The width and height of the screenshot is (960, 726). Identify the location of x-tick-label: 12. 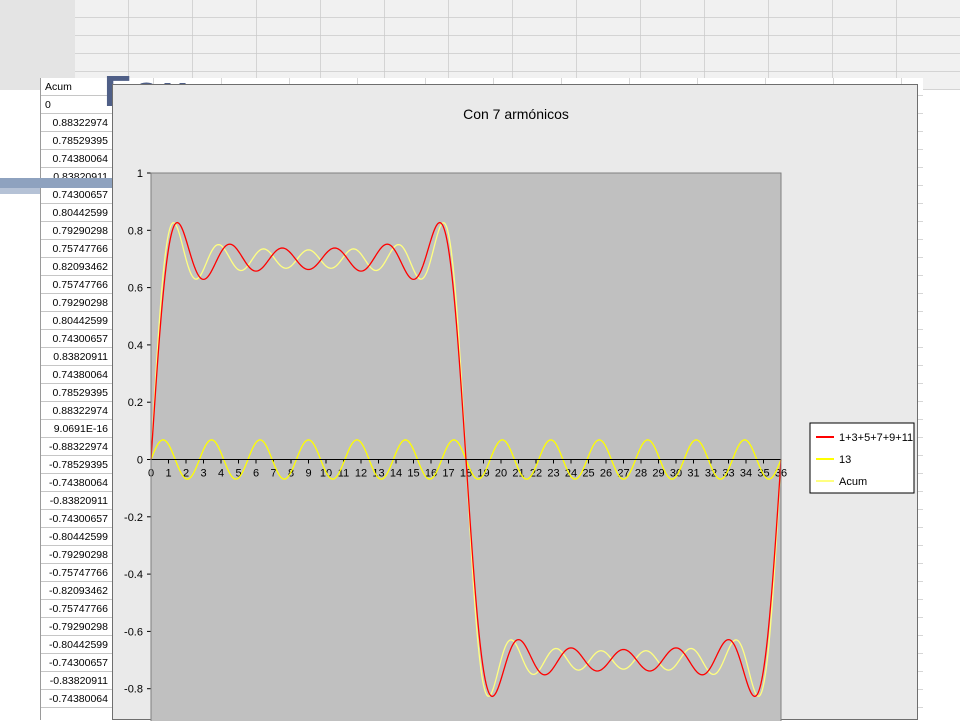
(361, 474).